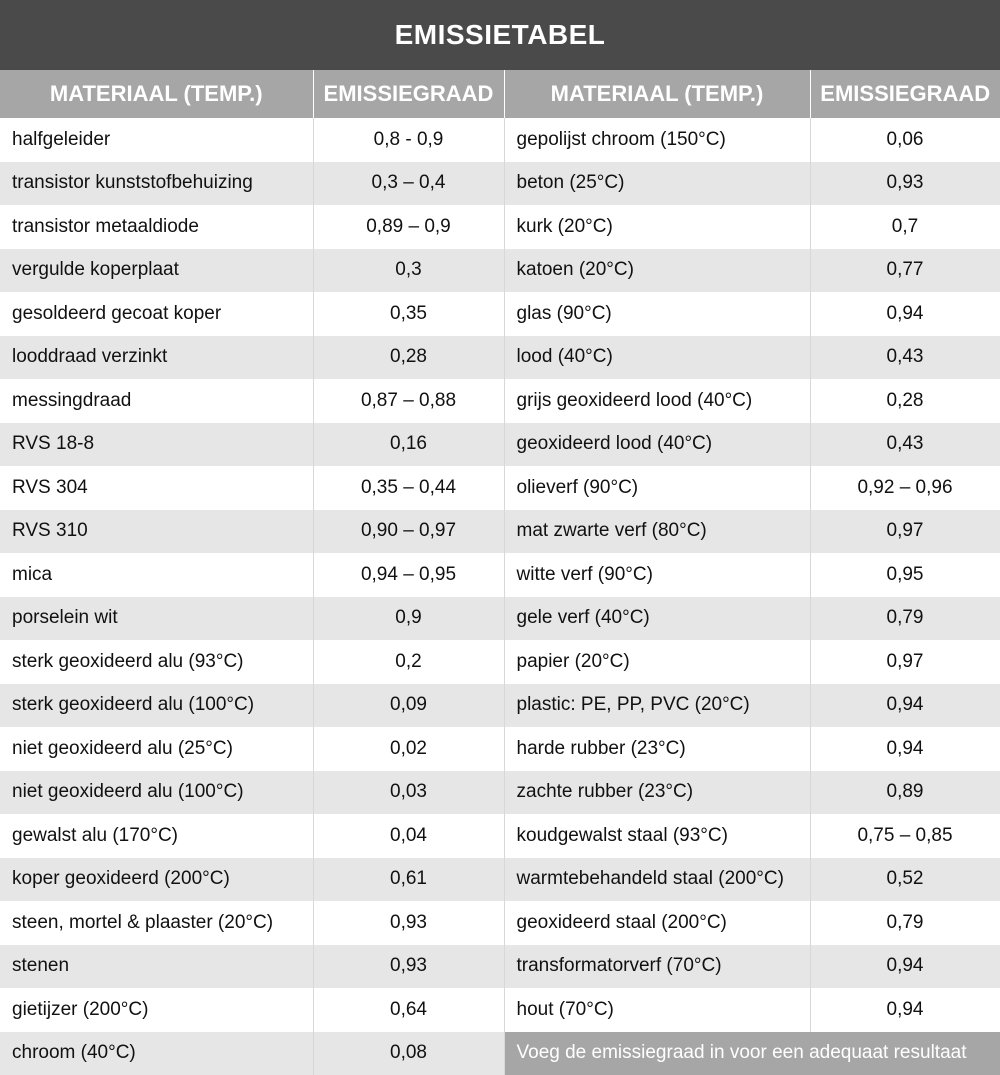 Image resolution: width=1000 pixels, height=1075 pixels. Describe the element at coordinates (500, 618) in the screenshot. I see `table-row: porselein wit 0,9 gele verf (40°C) 0,79` at that location.